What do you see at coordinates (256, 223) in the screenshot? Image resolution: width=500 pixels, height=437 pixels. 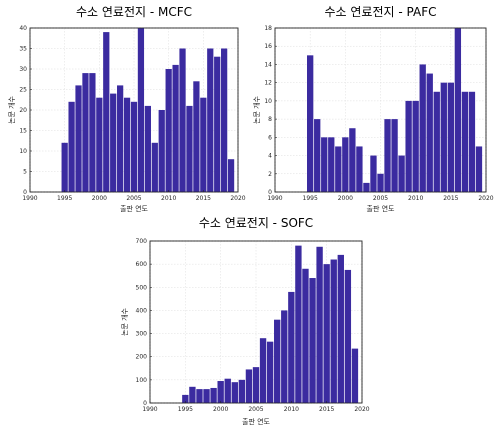 I see `chart-title: 수소 연료전지 - SOFC` at bounding box center [256, 223].